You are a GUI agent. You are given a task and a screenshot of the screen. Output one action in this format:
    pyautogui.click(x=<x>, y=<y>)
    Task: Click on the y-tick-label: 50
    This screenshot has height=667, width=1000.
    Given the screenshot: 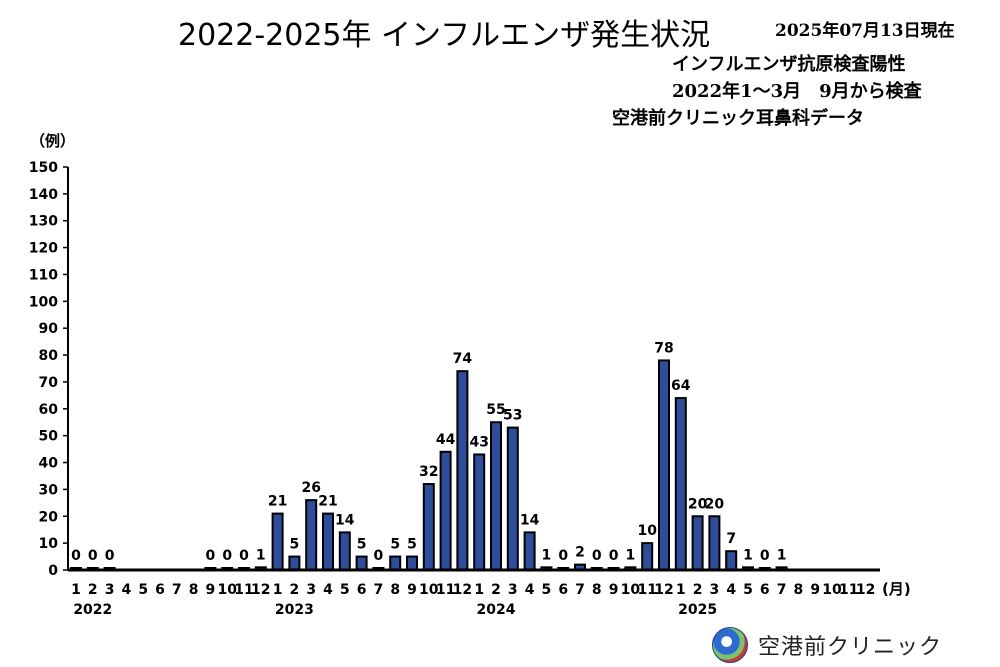 What is the action you would take?
    pyautogui.click(x=49, y=437)
    